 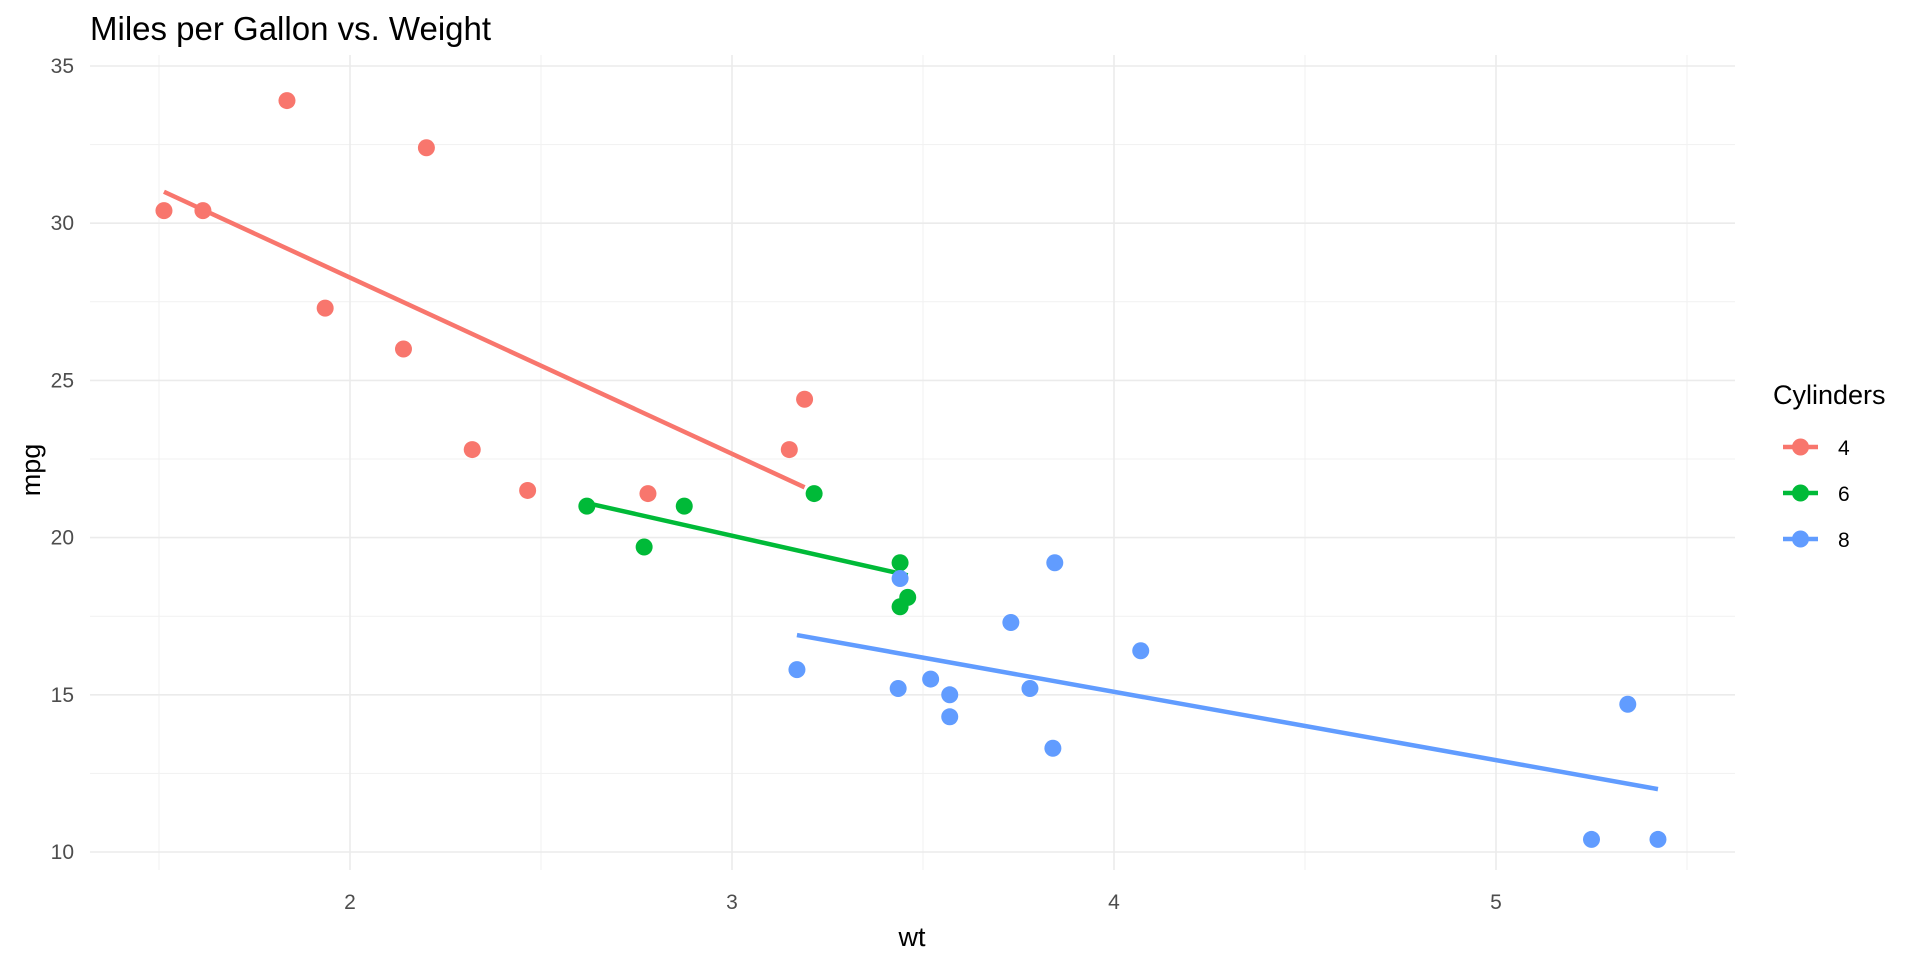 What do you see at coordinates (1829, 395) in the screenshot?
I see `legend-title: Cylinders` at bounding box center [1829, 395].